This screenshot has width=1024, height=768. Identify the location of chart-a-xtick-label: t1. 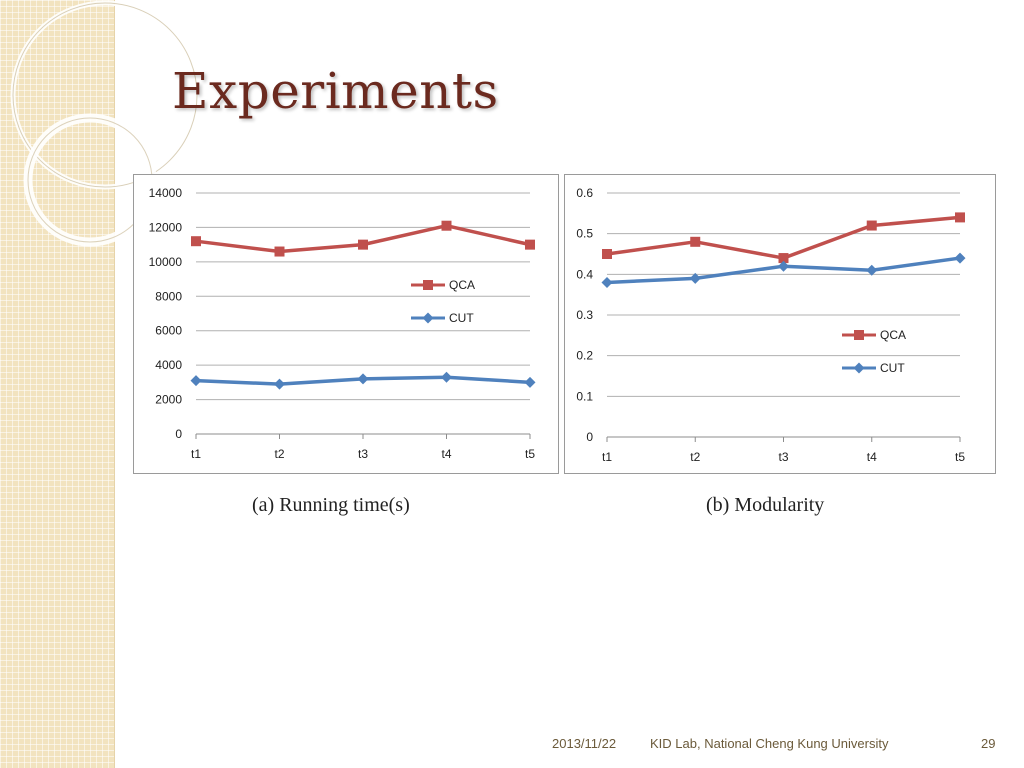
(196, 454).